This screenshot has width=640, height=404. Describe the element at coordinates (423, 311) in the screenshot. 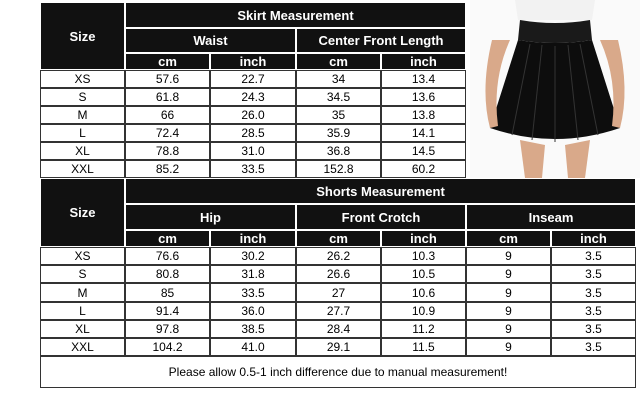

I see `value-cell: 10.9` at that location.